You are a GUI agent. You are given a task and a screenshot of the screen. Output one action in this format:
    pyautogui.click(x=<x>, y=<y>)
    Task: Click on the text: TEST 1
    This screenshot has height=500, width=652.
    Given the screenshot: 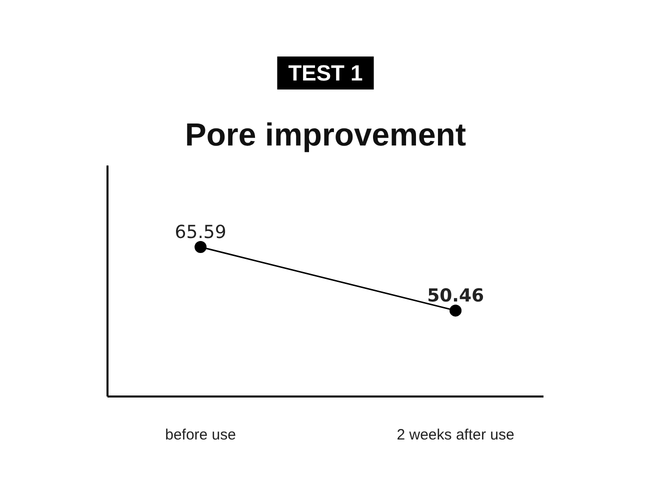 What is the action you would take?
    pyautogui.click(x=325, y=73)
    